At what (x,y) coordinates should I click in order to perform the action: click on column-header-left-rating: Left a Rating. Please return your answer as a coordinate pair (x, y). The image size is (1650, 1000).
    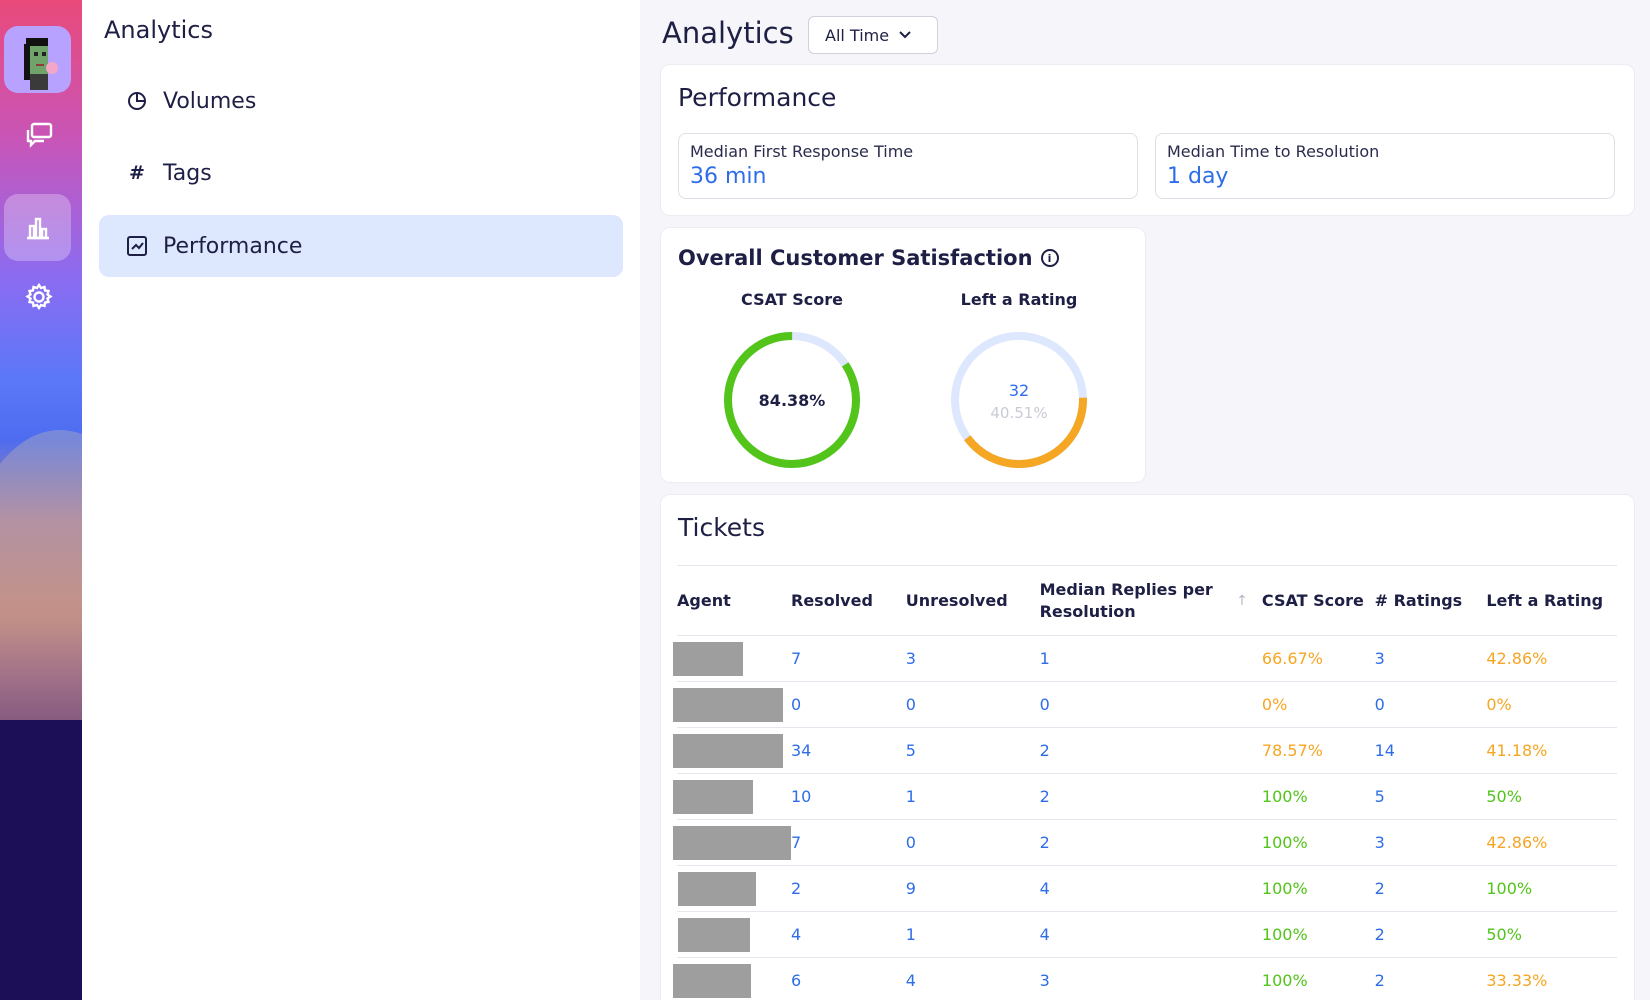
    Looking at the image, I should click on (1551, 600).